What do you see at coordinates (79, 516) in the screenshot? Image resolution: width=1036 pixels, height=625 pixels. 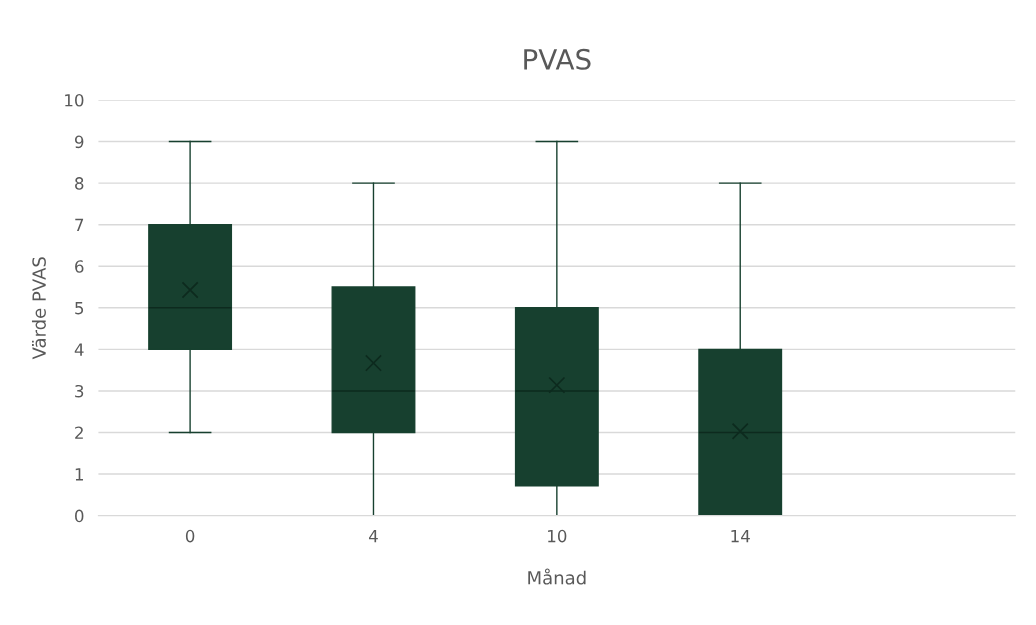 I see `y-tick-label: 0` at bounding box center [79, 516].